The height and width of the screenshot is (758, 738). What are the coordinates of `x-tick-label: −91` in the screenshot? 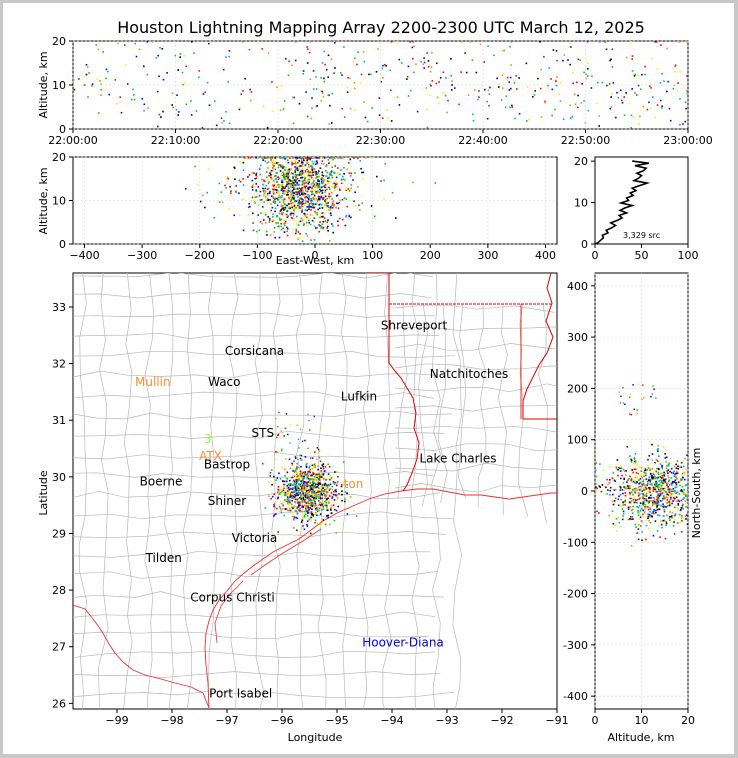 It's located at (556, 720).